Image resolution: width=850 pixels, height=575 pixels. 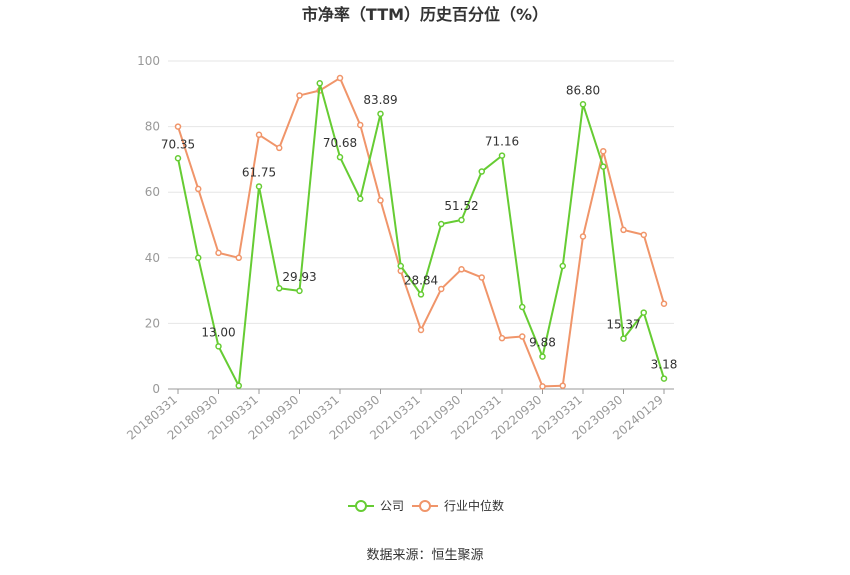 I want to click on y-tick-label-60: 60, so click(x=152, y=192).